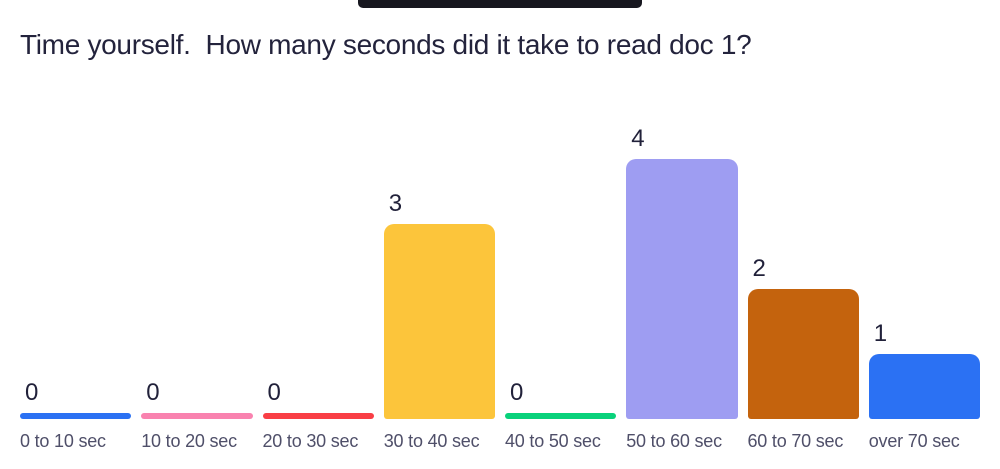 The width and height of the screenshot is (1000, 469). Describe the element at coordinates (310, 441) in the screenshot. I see `bar-category-label: 20 to 30 sec` at that location.